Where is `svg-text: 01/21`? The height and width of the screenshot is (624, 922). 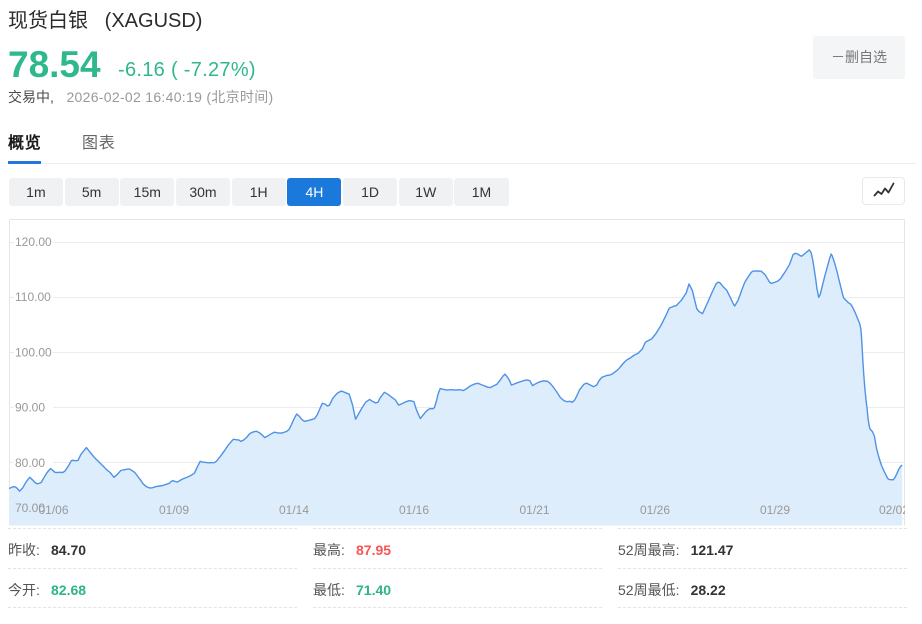 svg-text: 01/21 is located at coordinates (534, 510).